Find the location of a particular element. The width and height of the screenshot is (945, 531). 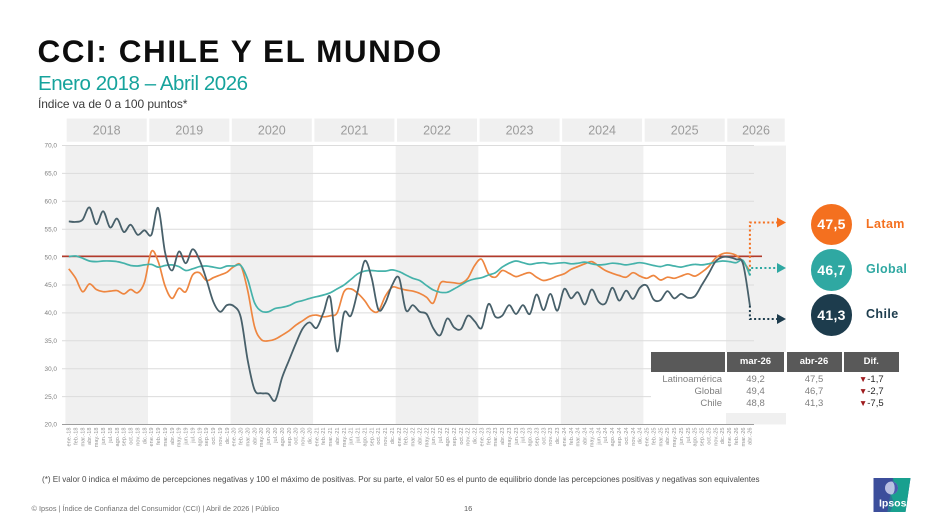

svg-text: sep.-22 is located at coordinates (455, 437).